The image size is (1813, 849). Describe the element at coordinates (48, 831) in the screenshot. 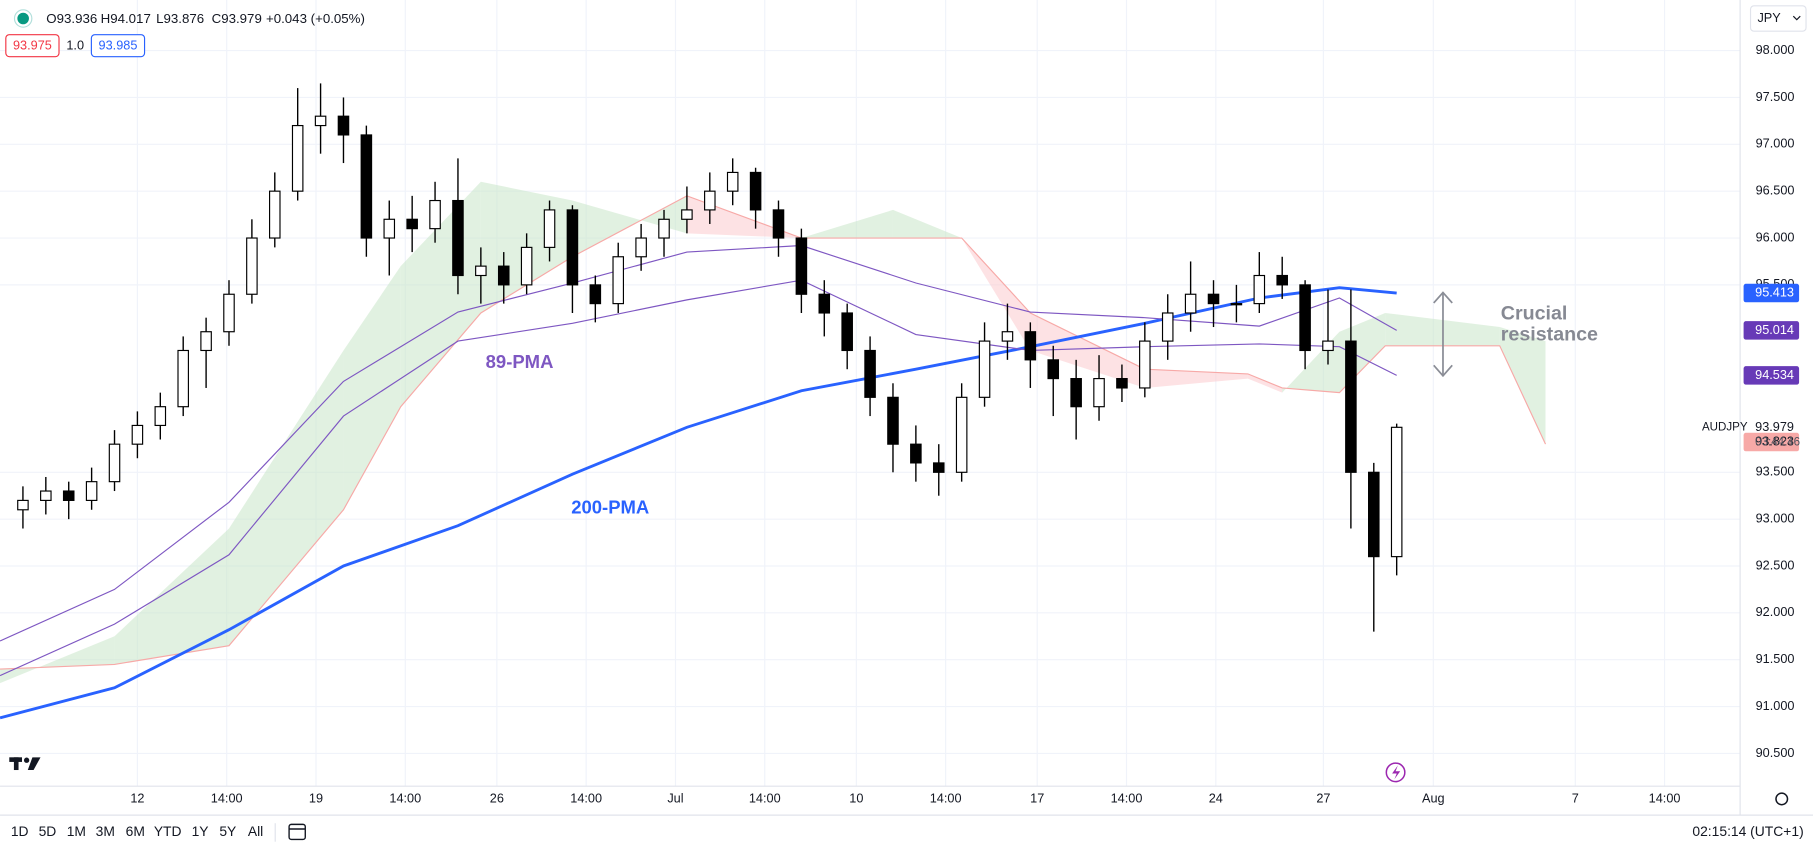

I see `range-button: 5D` at that location.